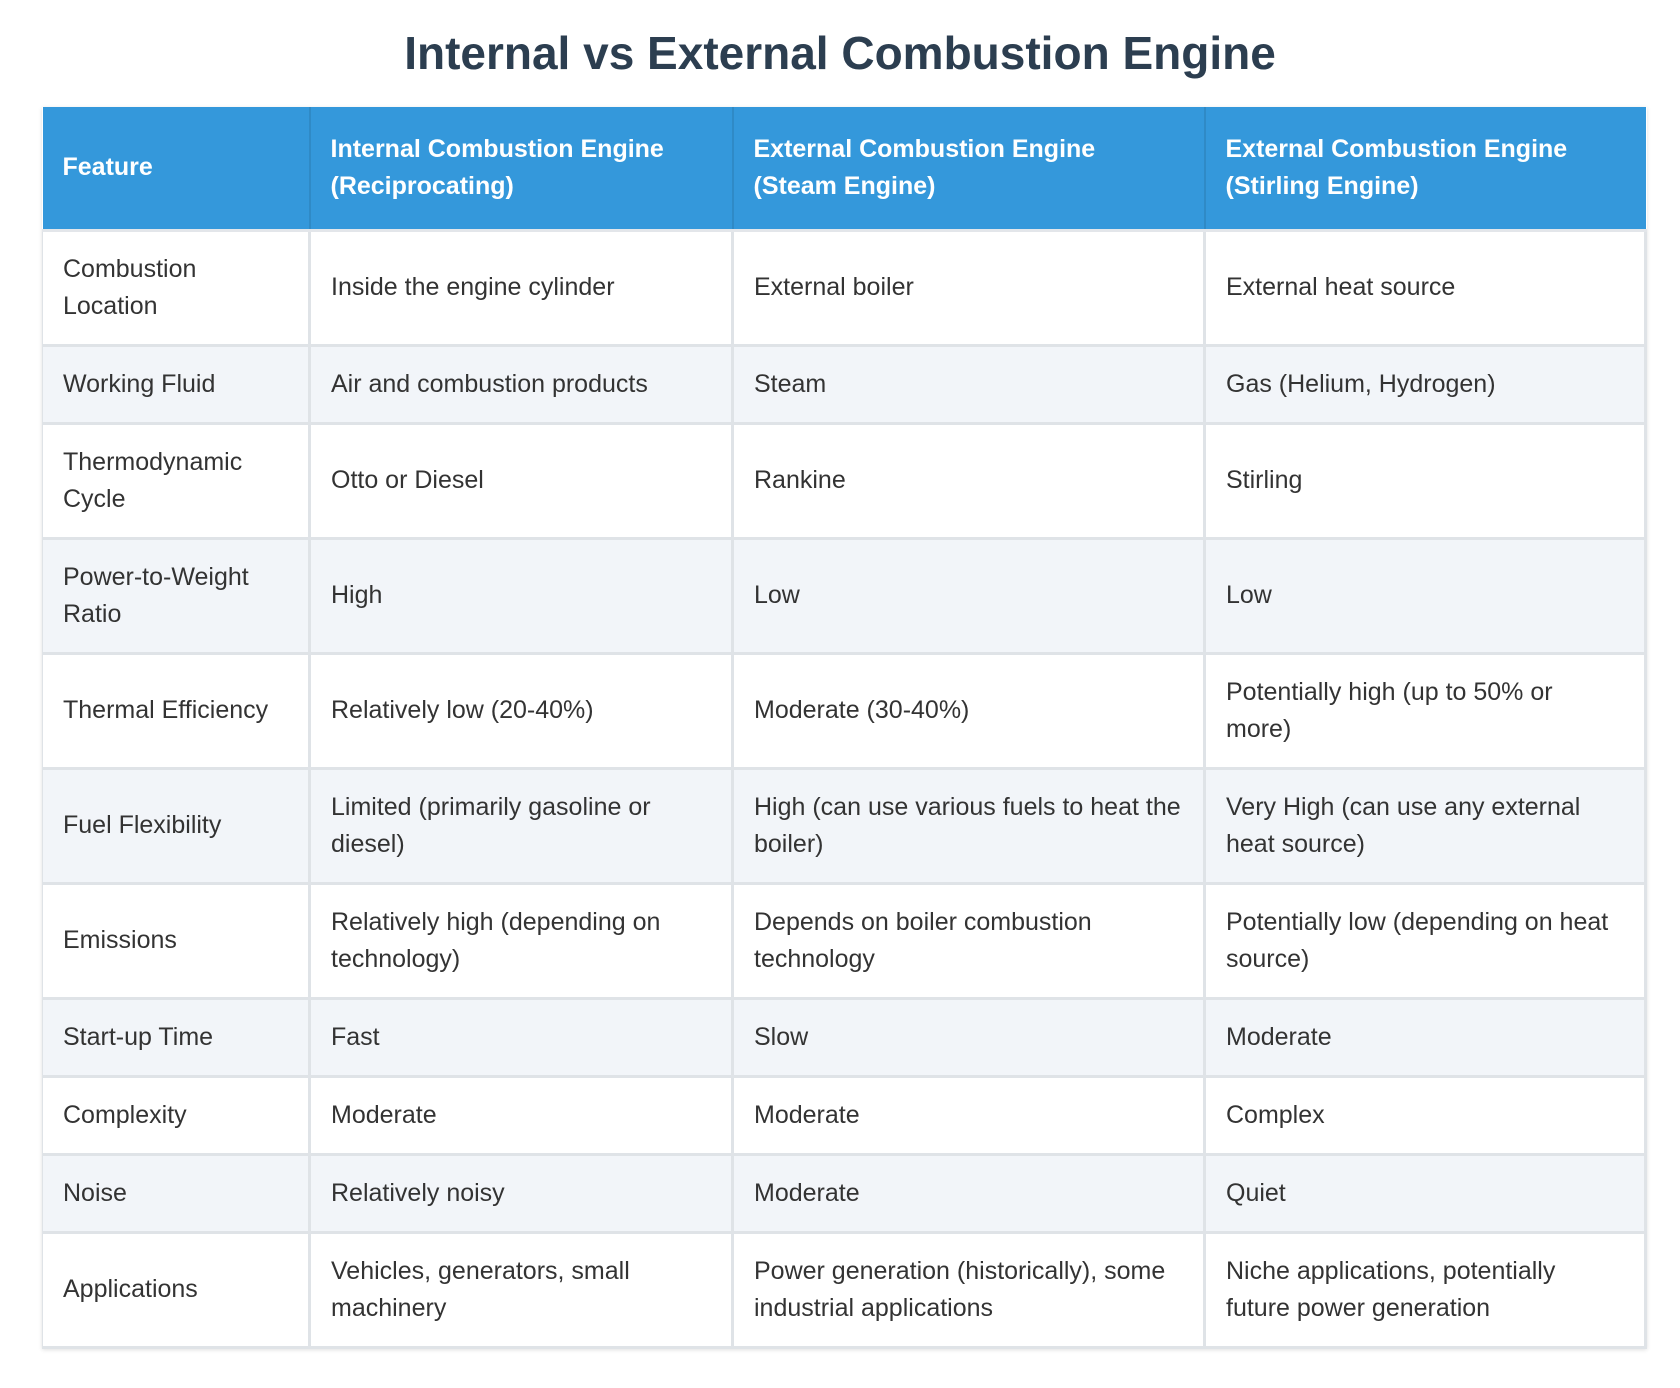 The image size is (1680, 1388). Describe the element at coordinates (176, 1290) in the screenshot. I see `feature-cell: Applications` at that location.